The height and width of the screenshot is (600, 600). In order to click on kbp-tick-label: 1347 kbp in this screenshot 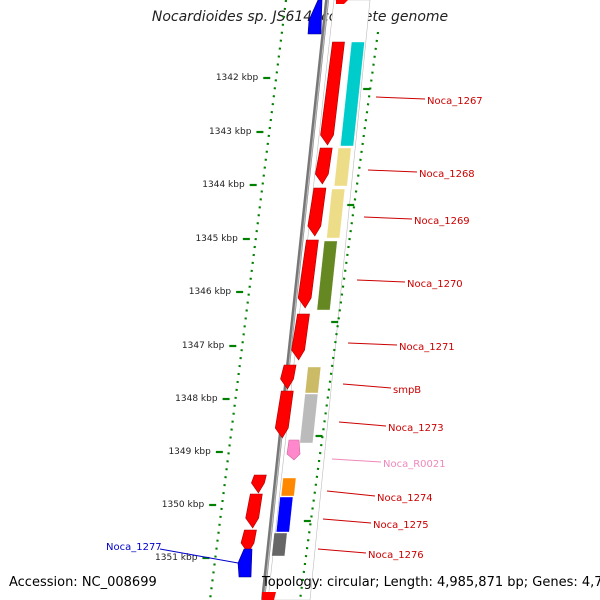, I will do `click(203, 346)`.